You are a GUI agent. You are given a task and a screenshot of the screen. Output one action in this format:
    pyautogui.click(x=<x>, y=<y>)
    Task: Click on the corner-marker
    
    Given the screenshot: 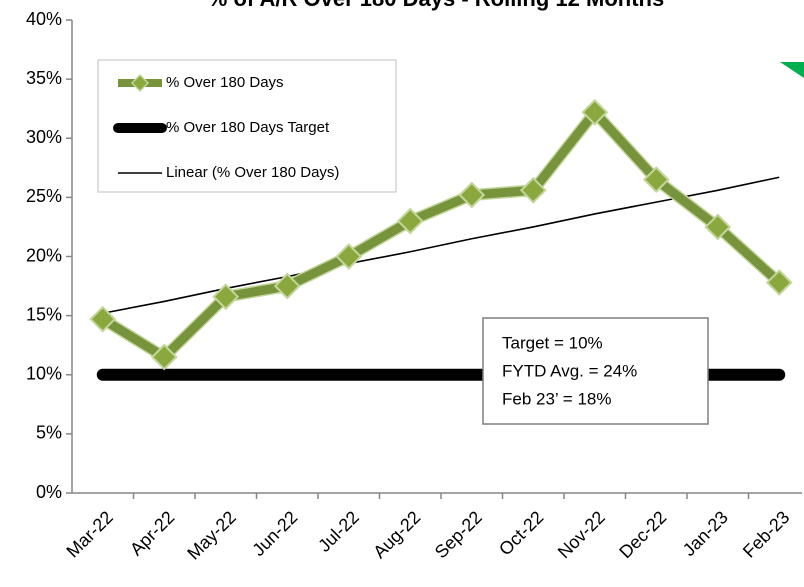 What is the action you would take?
    pyautogui.click(x=792, y=70)
    